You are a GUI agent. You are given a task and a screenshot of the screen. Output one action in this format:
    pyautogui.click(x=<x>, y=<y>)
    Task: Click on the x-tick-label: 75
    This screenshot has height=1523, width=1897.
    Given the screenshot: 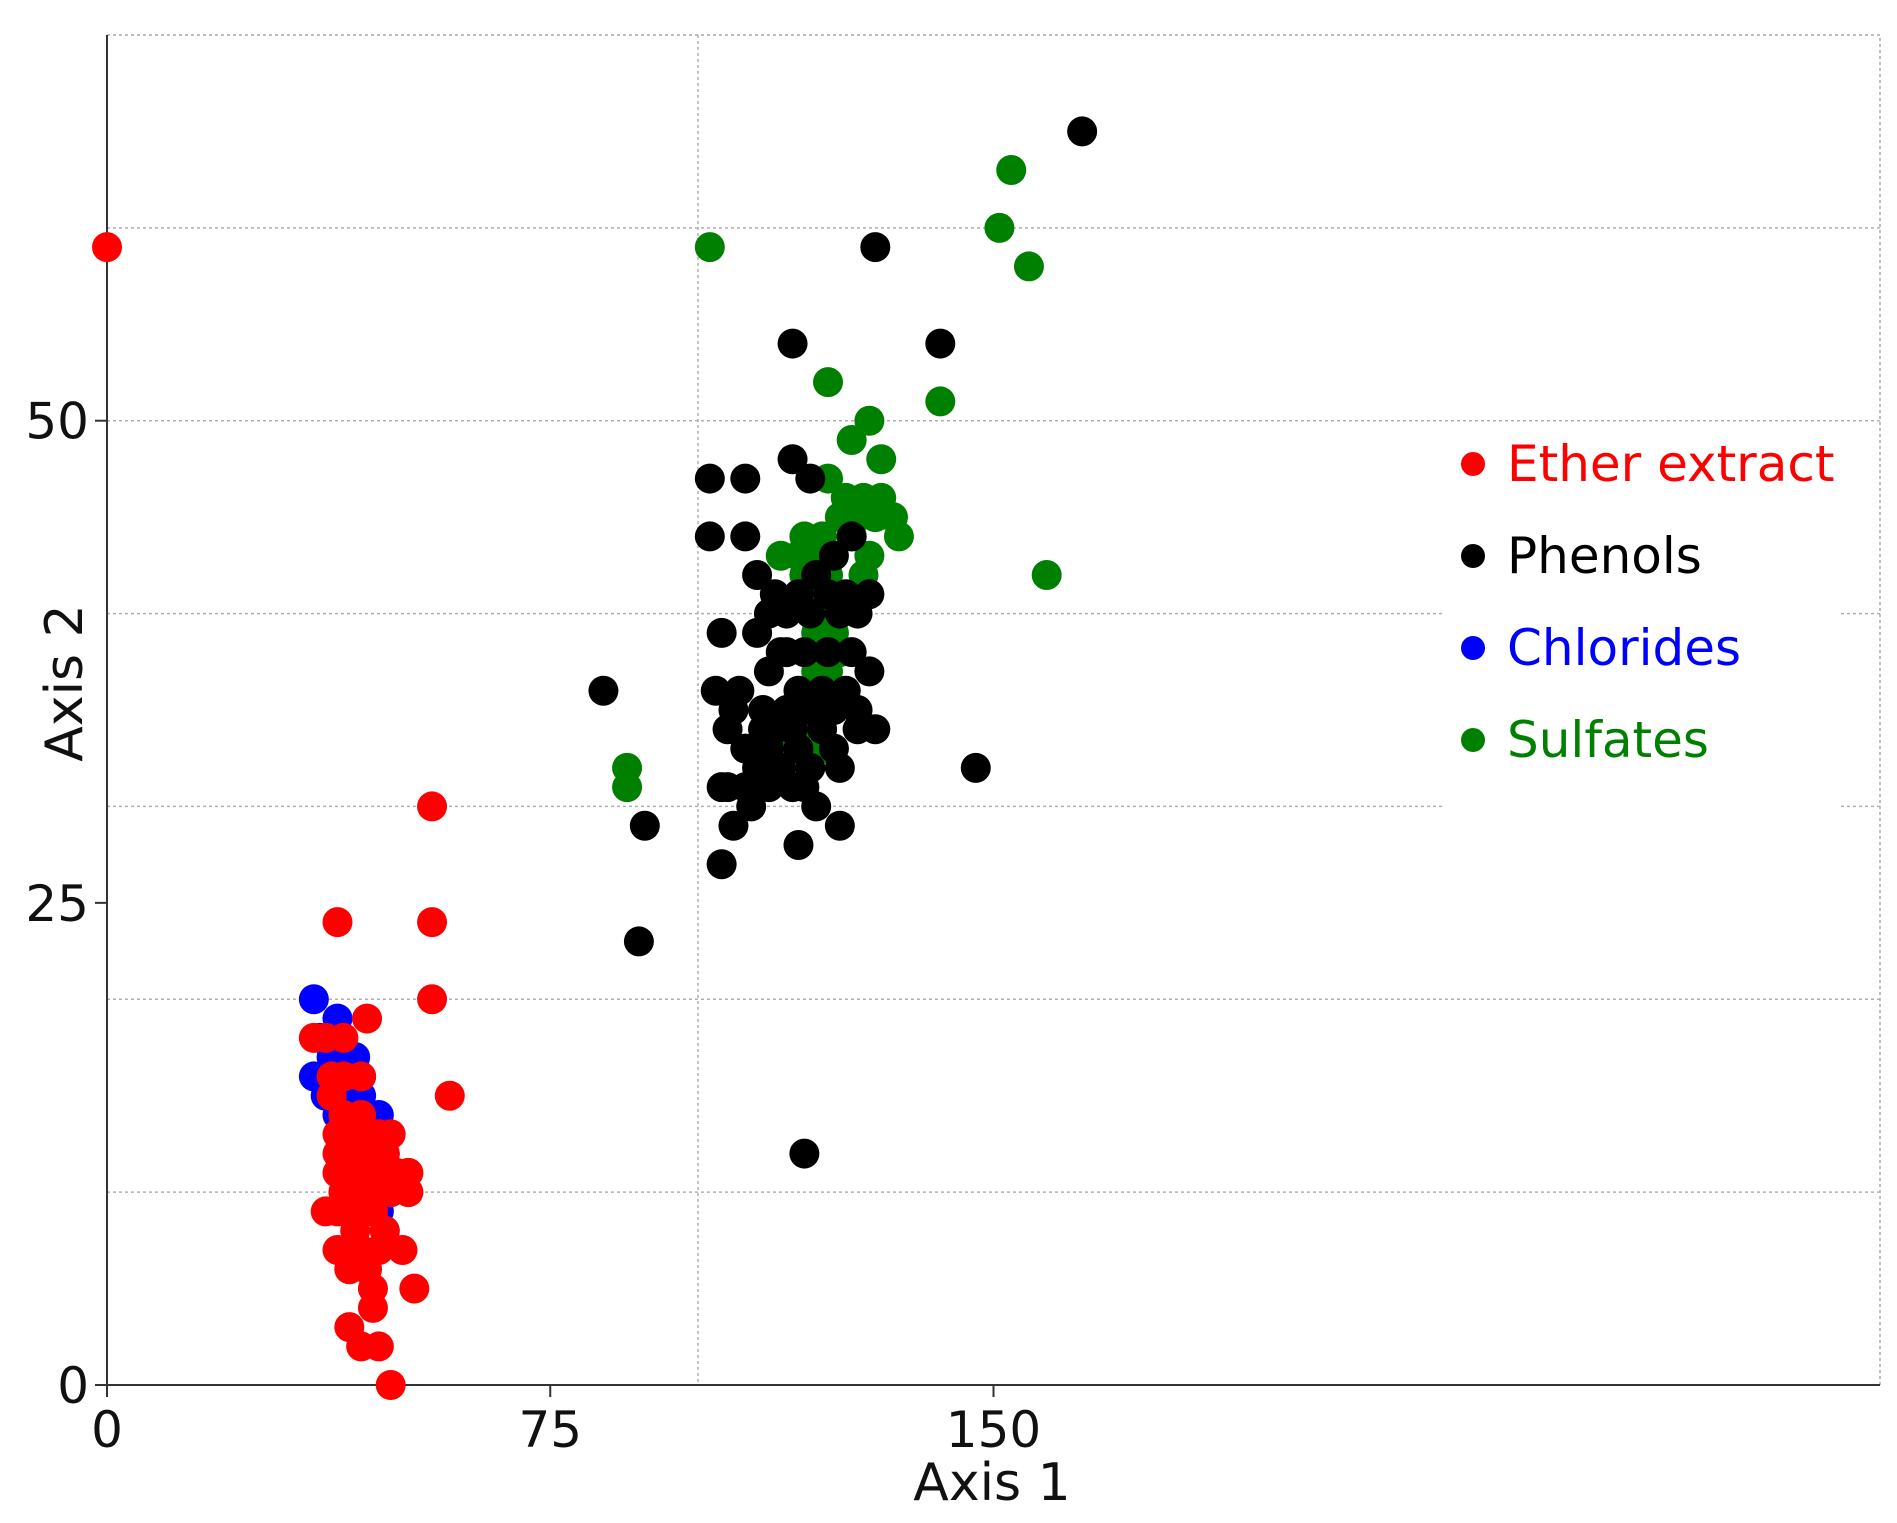 What is the action you would take?
    pyautogui.click(x=550, y=1430)
    